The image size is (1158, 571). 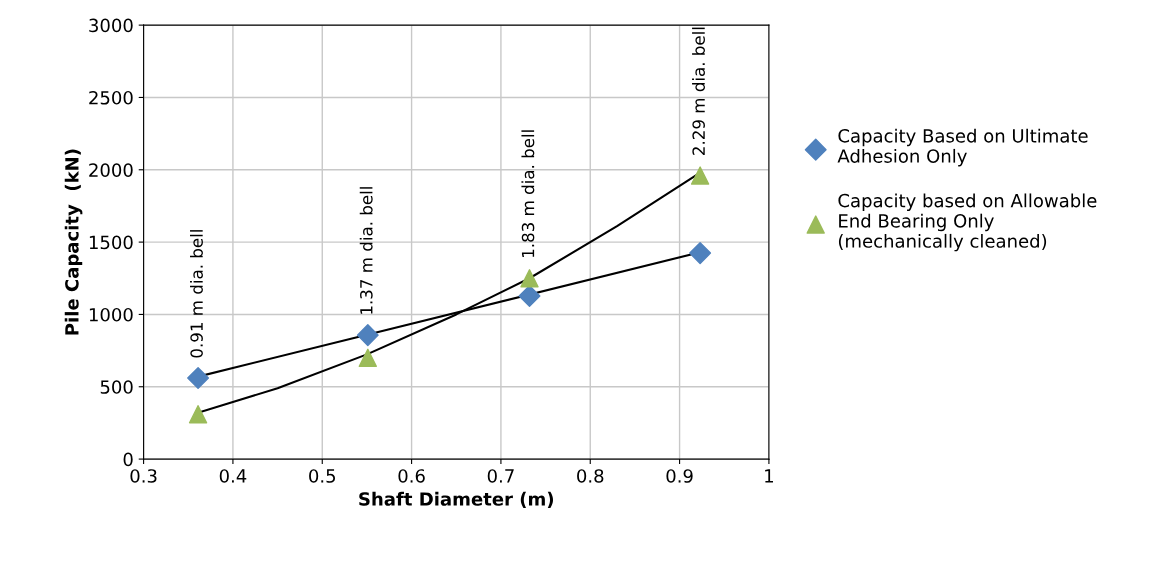 What do you see at coordinates (679, 476) in the screenshot?
I see `x-tick-label: 0.9` at bounding box center [679, 476].